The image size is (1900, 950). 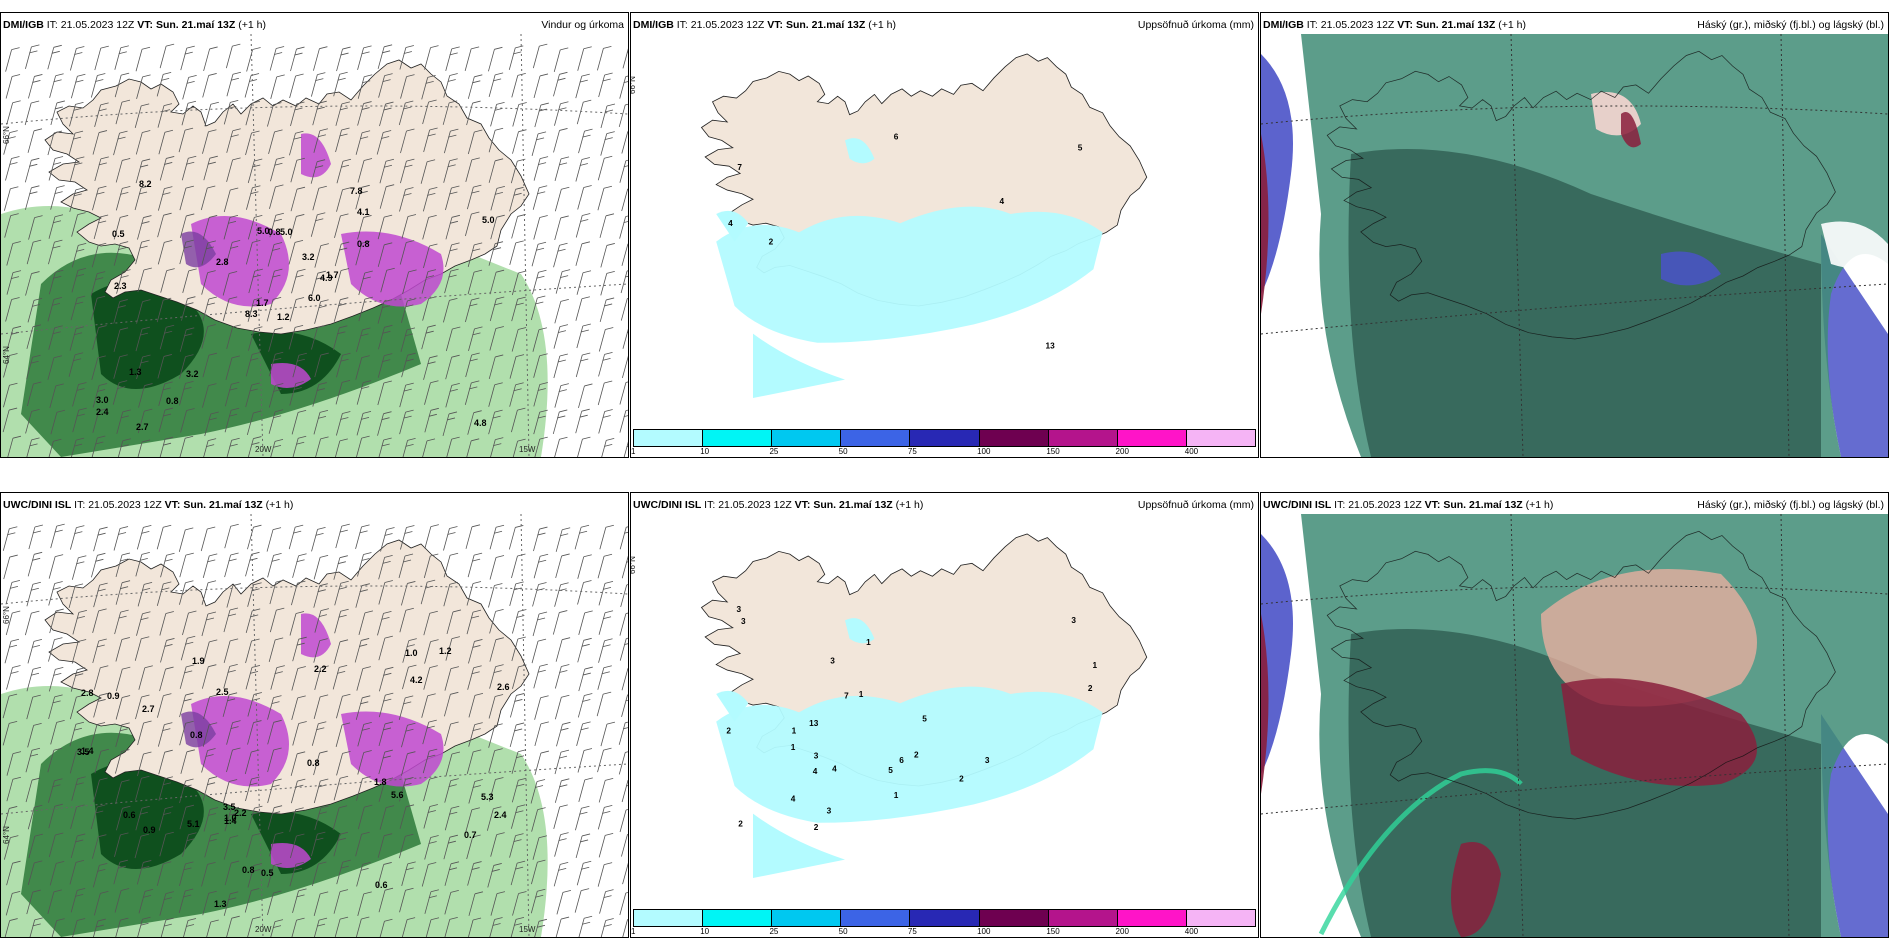 I want to click on latitude-line, so click(x=1574, y=309).